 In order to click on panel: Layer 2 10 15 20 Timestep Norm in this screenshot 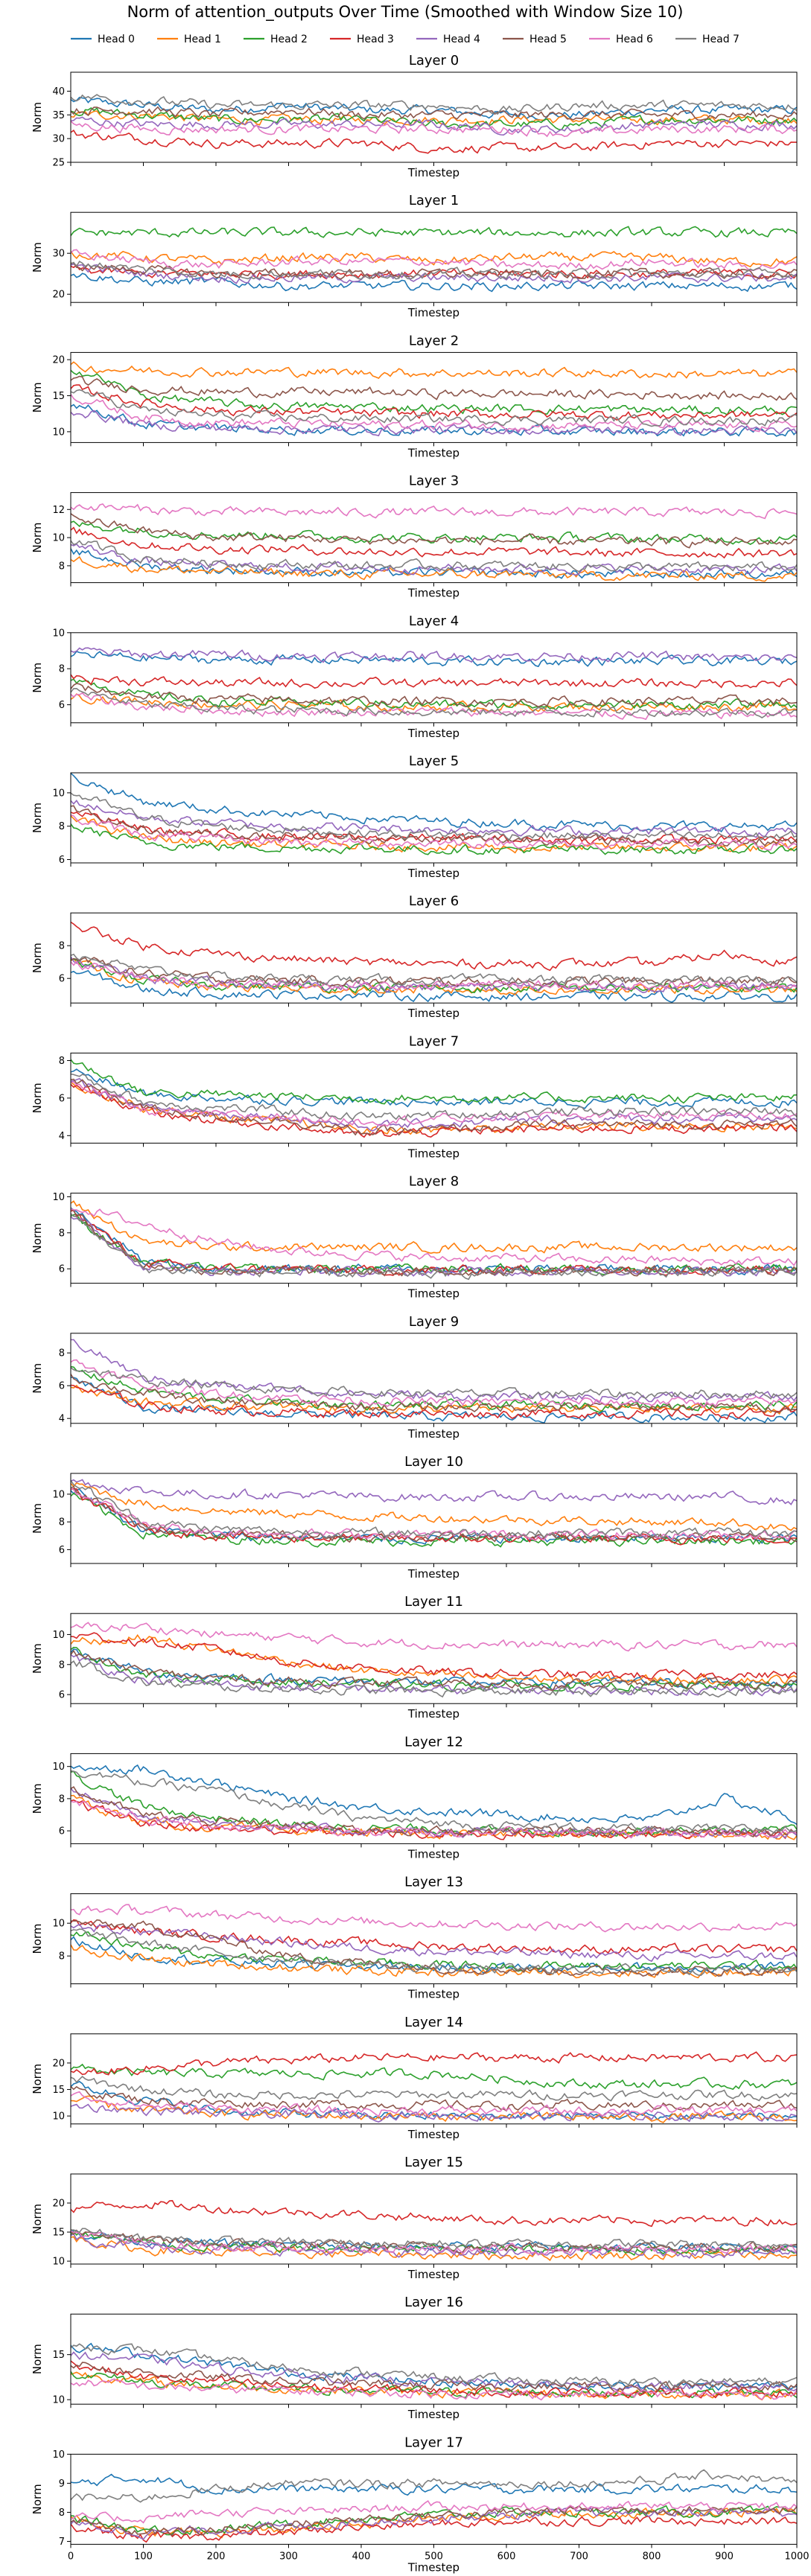, I will do `click(415, 396)`.